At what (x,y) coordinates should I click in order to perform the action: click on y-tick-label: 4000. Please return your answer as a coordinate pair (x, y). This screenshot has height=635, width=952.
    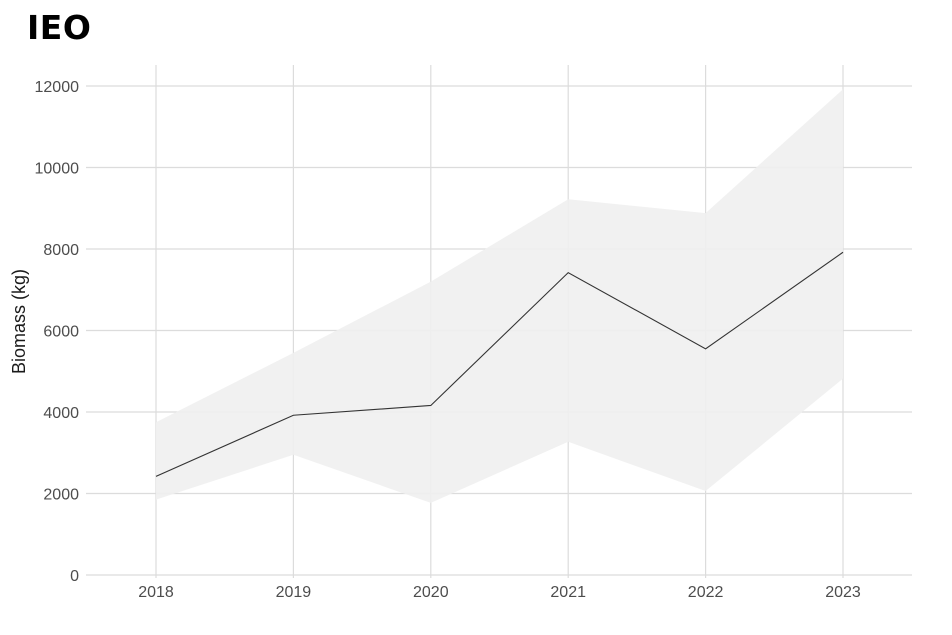
    Looking at the image, I should click on (61, 413).